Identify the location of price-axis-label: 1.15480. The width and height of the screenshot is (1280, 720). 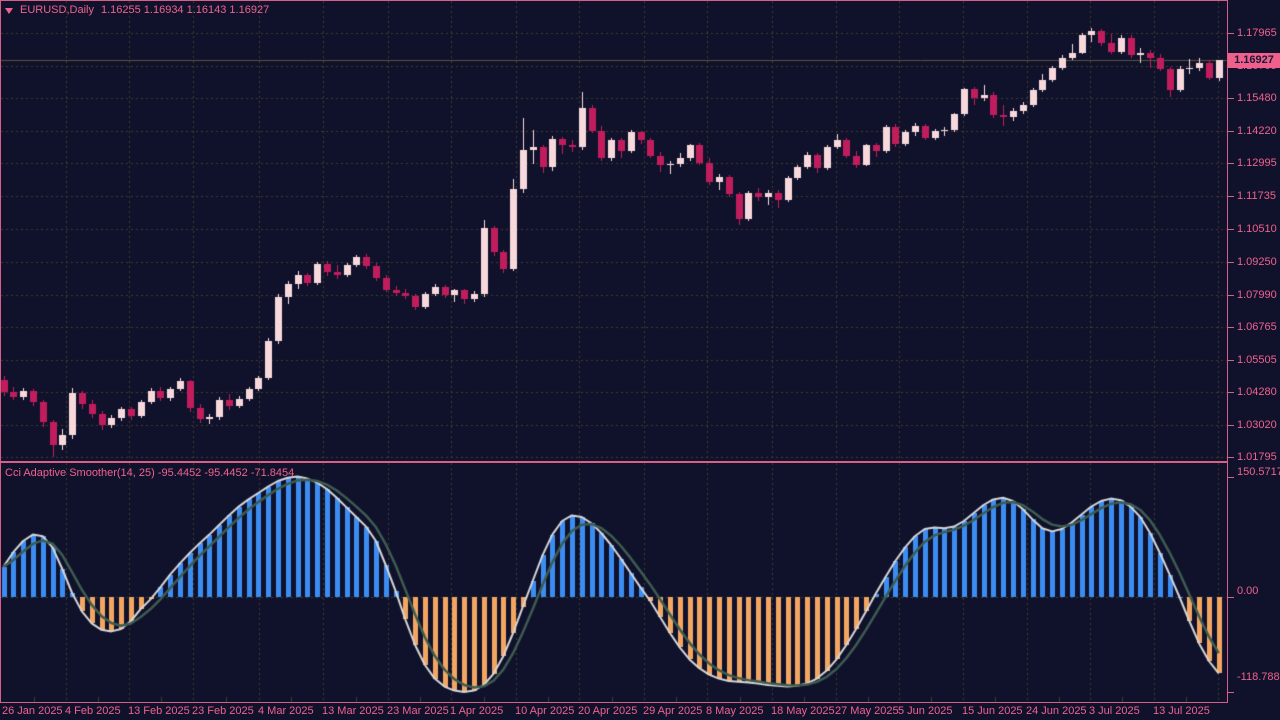
(1257, 98).